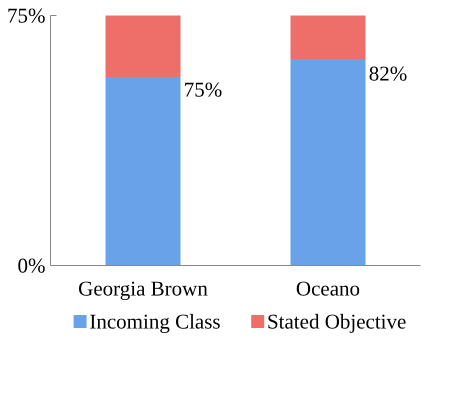 The height and width of the screenshot is (405, 465). Describe the element at coordinates (336, 322) in the screenshot. I see `legend-label: Stated Objective` at that location.